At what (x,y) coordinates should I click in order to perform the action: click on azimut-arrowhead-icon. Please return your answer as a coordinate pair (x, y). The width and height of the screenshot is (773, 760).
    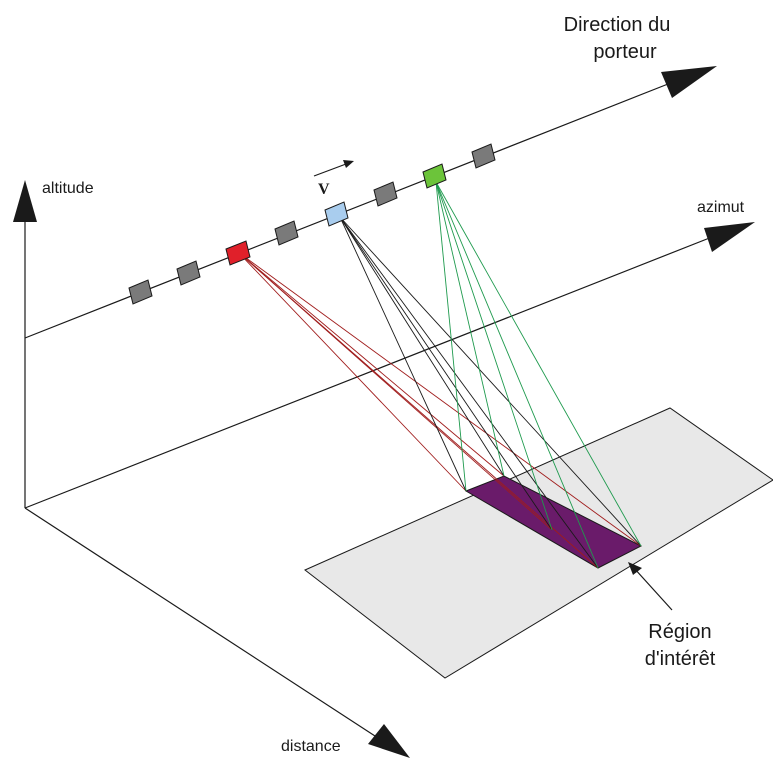
    Looking at the image, I should click on (729, 237).